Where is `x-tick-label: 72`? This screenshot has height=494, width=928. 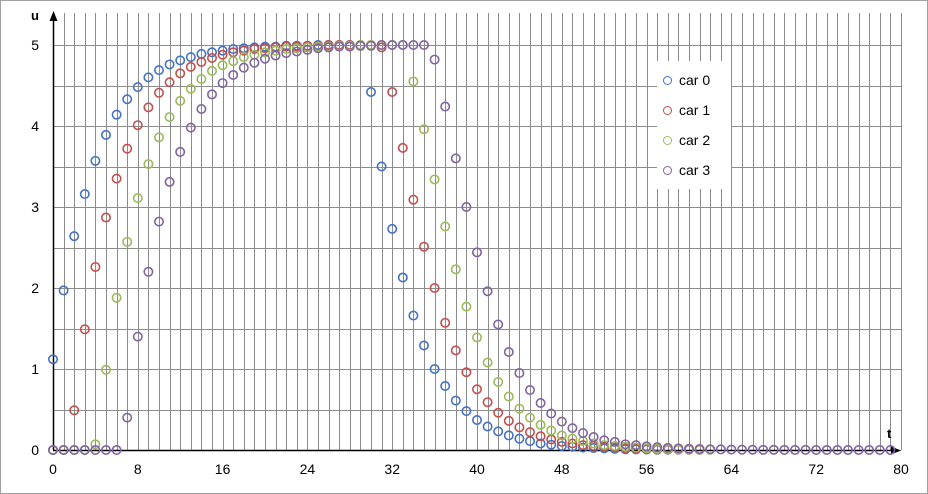
x-tick-label: 72 is located at coordinates (816, 469).